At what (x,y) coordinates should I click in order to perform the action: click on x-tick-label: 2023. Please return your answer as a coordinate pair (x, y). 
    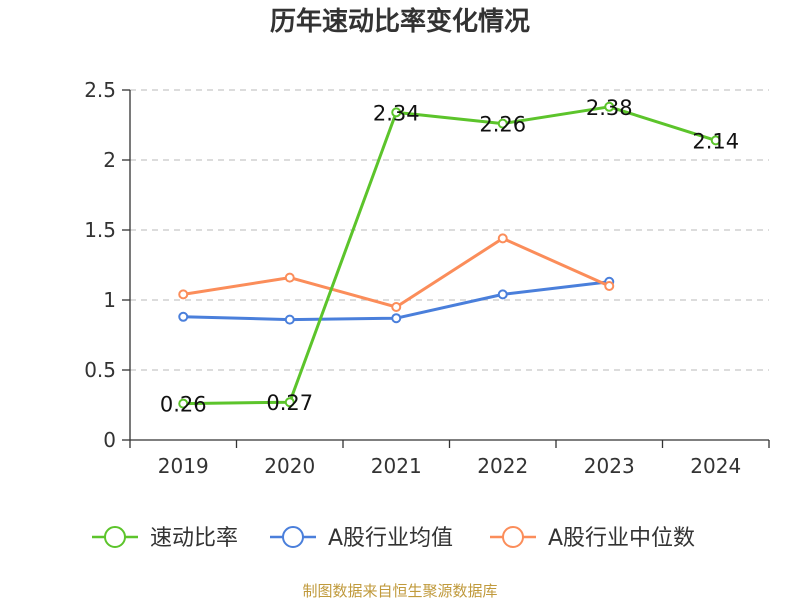
    Looking at the image, I should click on (609, 466).